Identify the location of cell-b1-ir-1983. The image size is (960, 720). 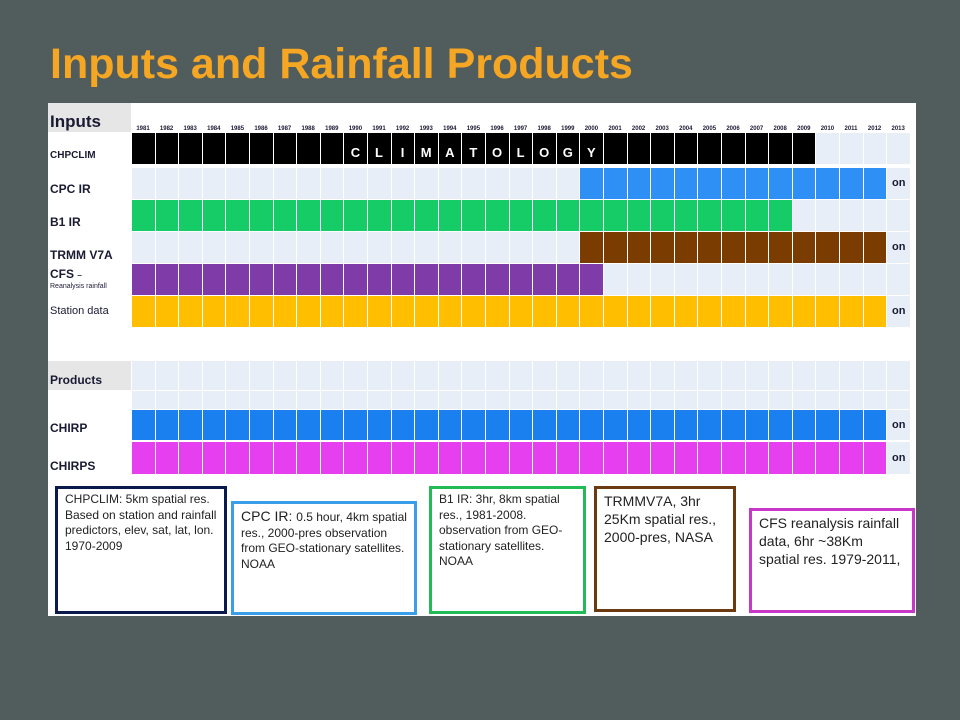
(191, 216).